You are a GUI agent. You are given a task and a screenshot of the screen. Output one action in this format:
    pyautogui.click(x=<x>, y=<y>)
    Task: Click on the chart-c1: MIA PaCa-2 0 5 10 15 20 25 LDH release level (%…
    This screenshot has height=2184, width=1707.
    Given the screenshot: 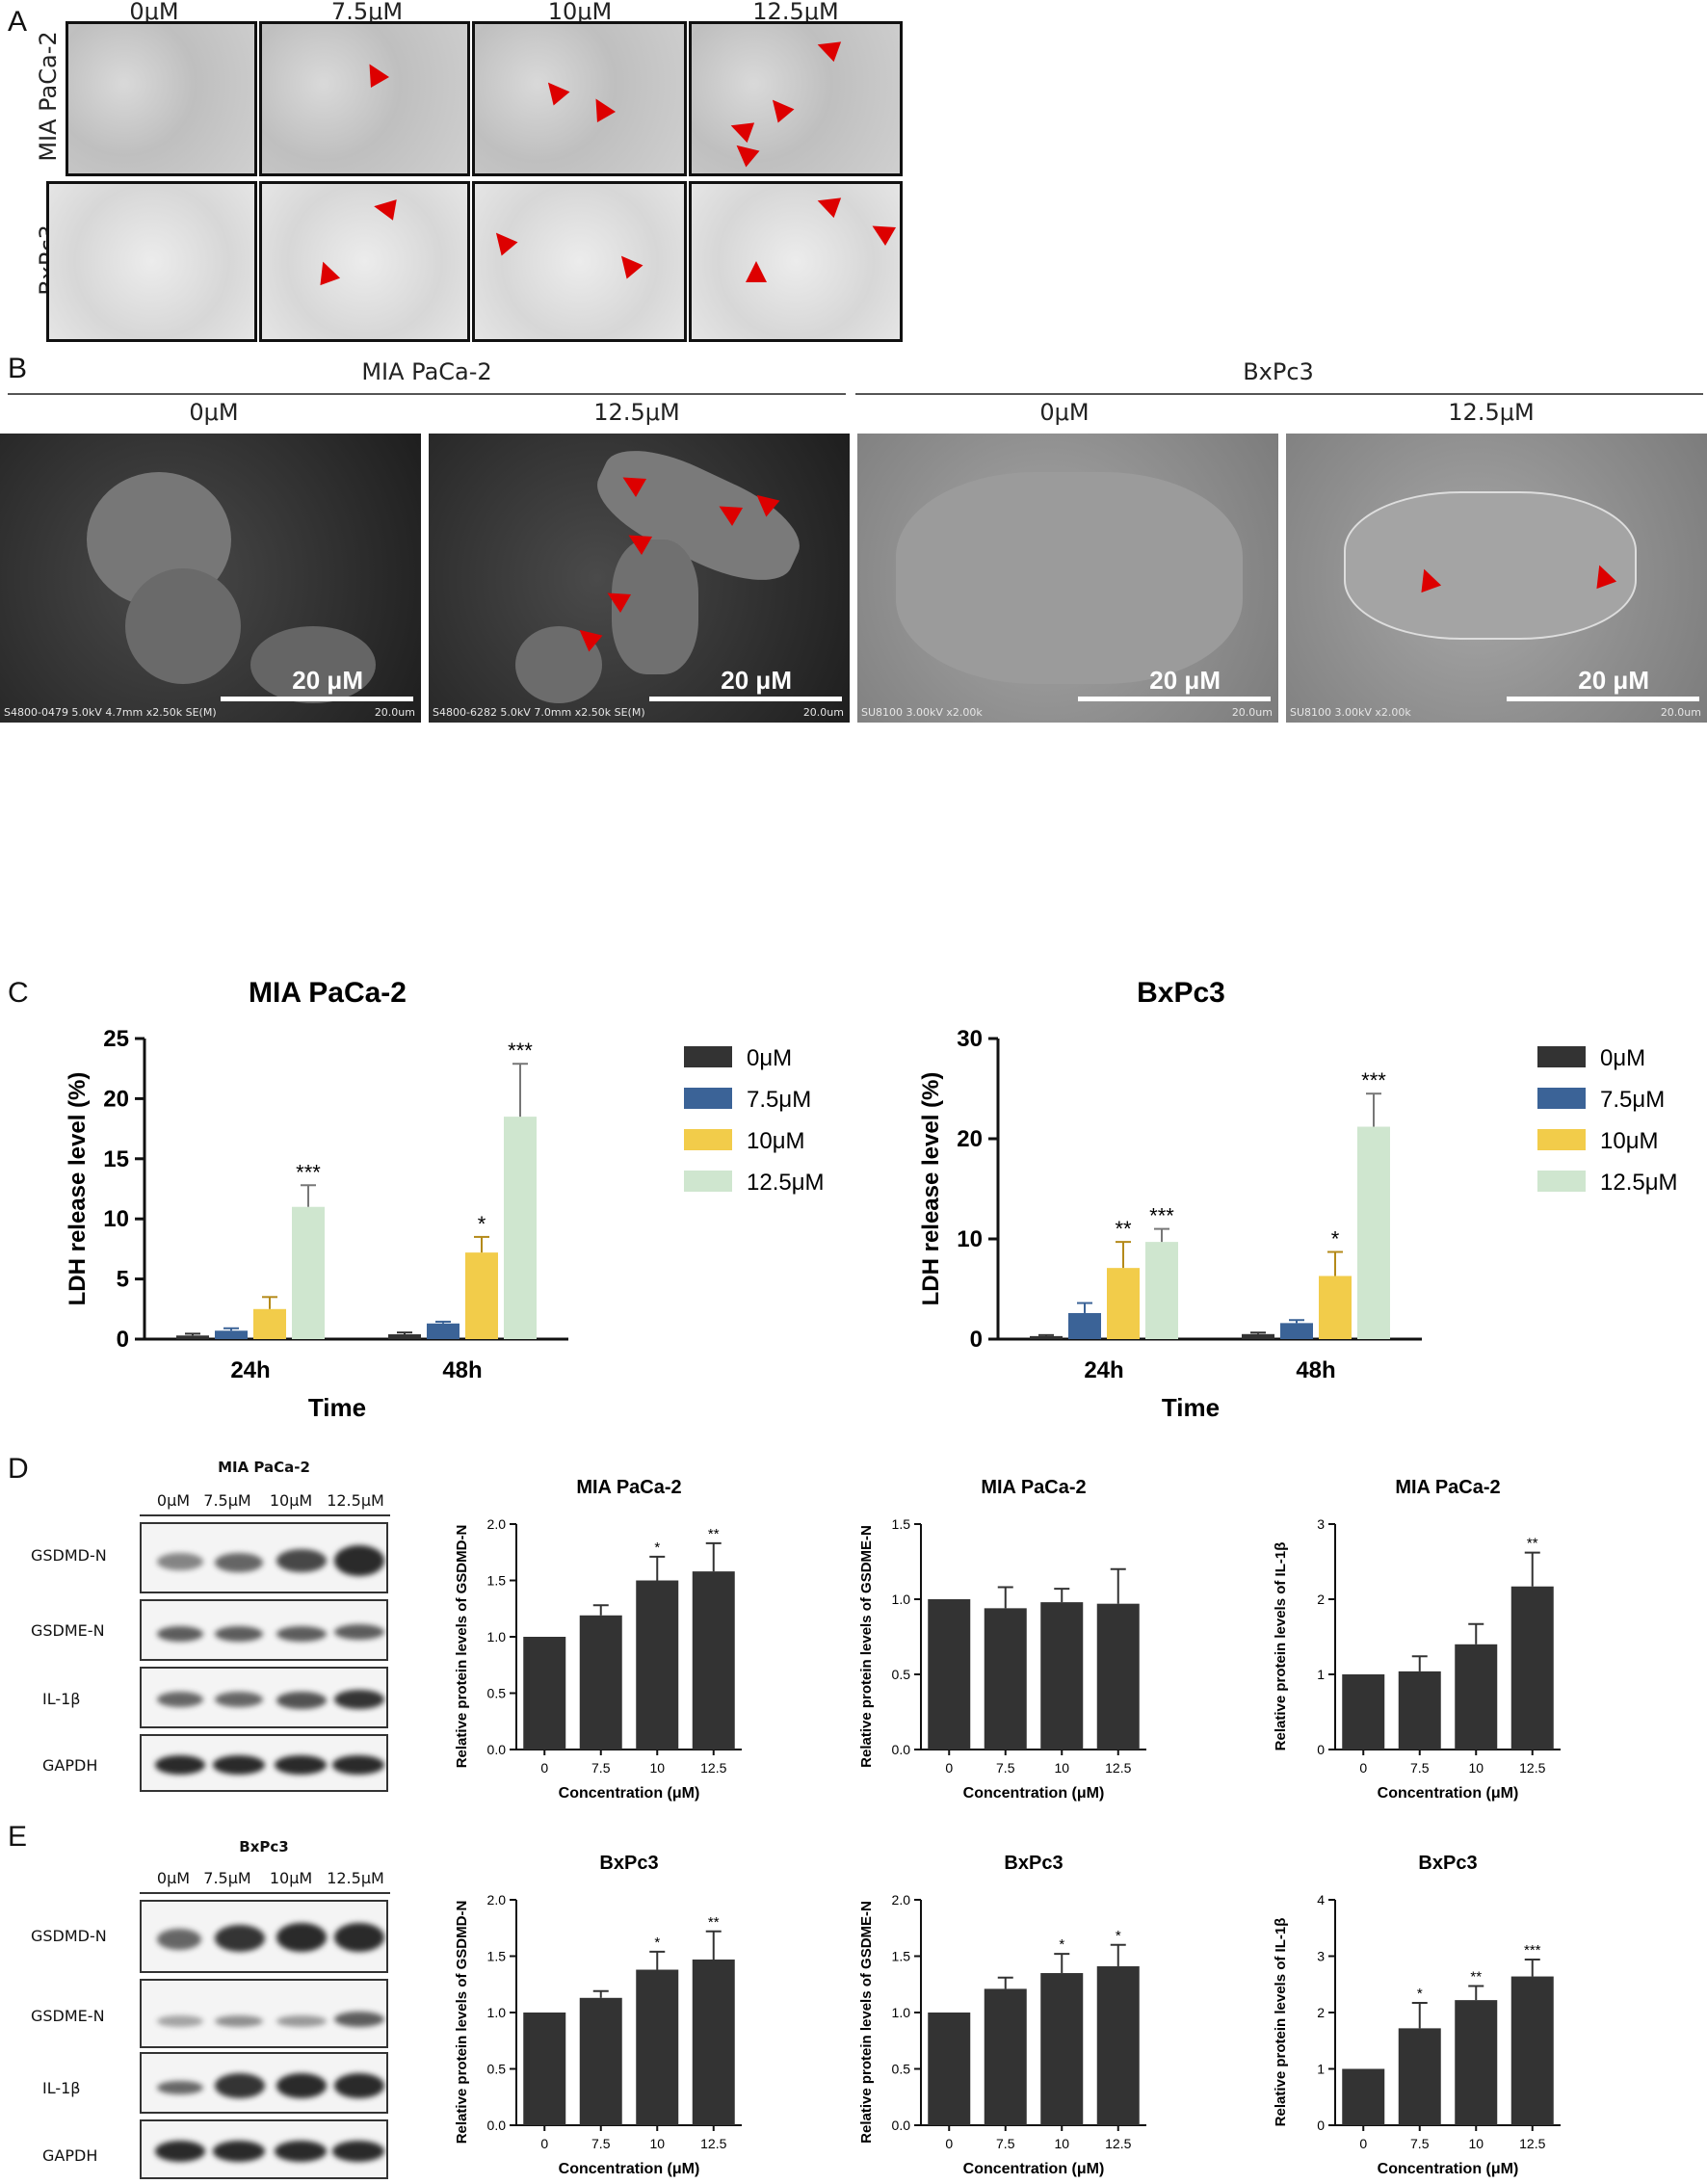 What is the action you would take?
    pyautogui.click(x=445, y=1200)
    